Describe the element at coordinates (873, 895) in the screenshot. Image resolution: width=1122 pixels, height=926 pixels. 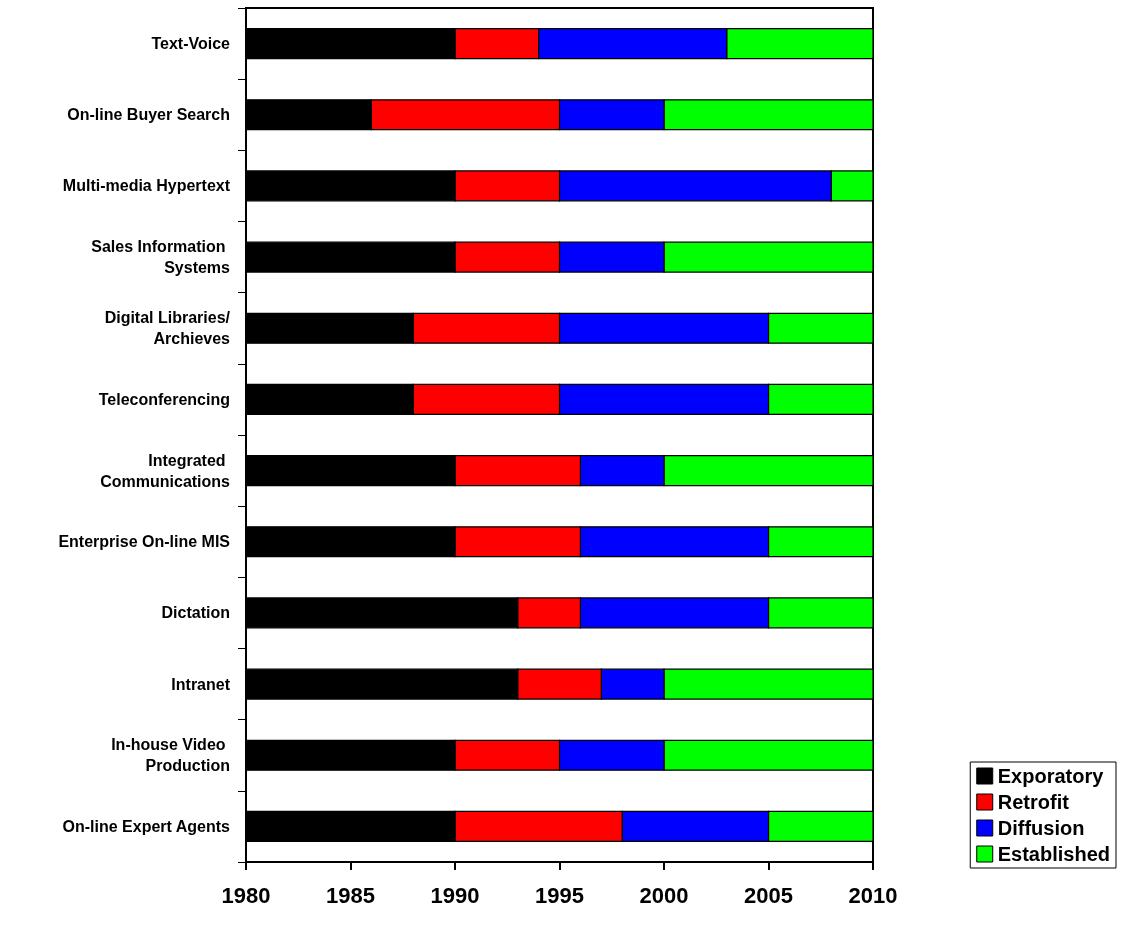
I see `x-tick-label: 2010` at that location.